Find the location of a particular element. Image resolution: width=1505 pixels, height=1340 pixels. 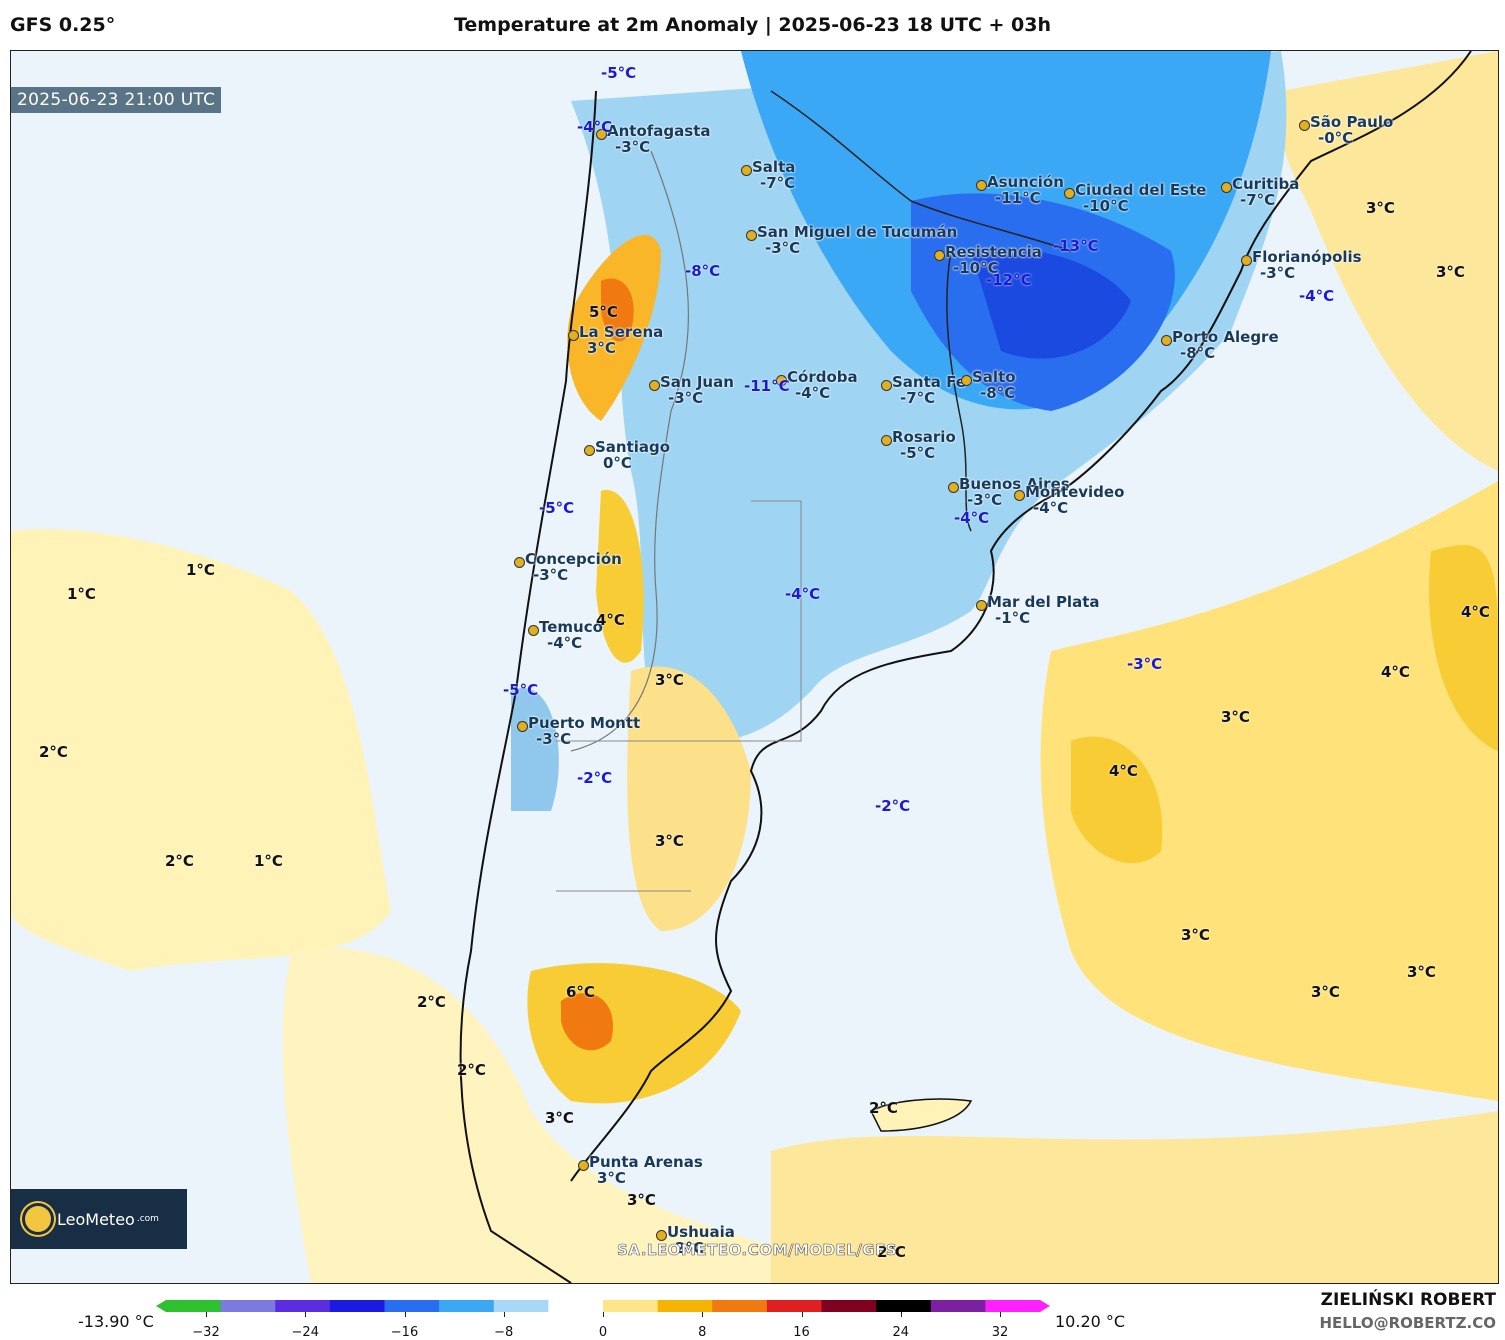

city-value: -10°C is located at coordinates (976, 268).